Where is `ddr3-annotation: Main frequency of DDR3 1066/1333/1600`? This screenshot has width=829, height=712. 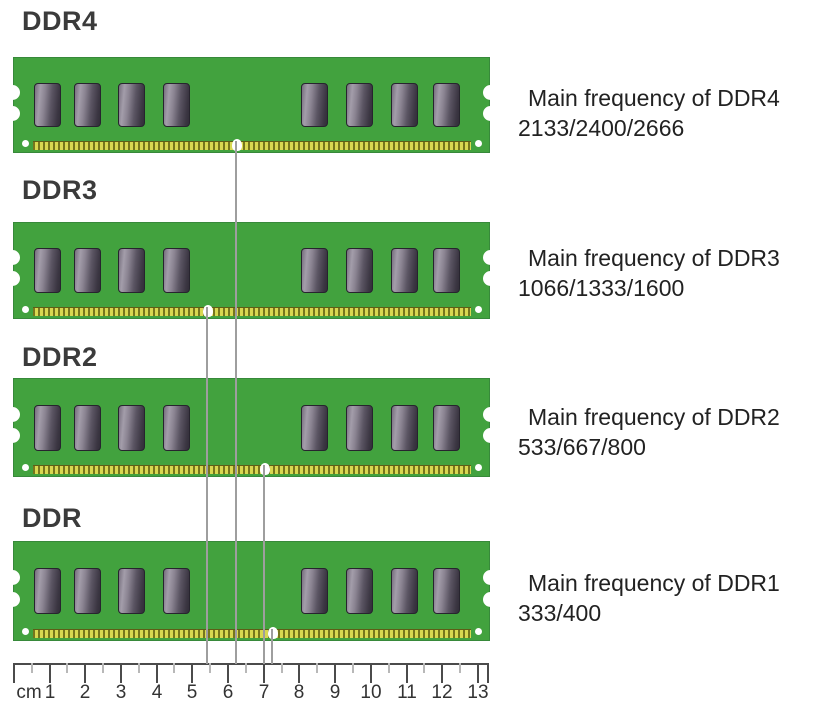 ddr3-annotation: Main frequency of DDR3 1066/1333/1600 is located at coordinates (673, 273).